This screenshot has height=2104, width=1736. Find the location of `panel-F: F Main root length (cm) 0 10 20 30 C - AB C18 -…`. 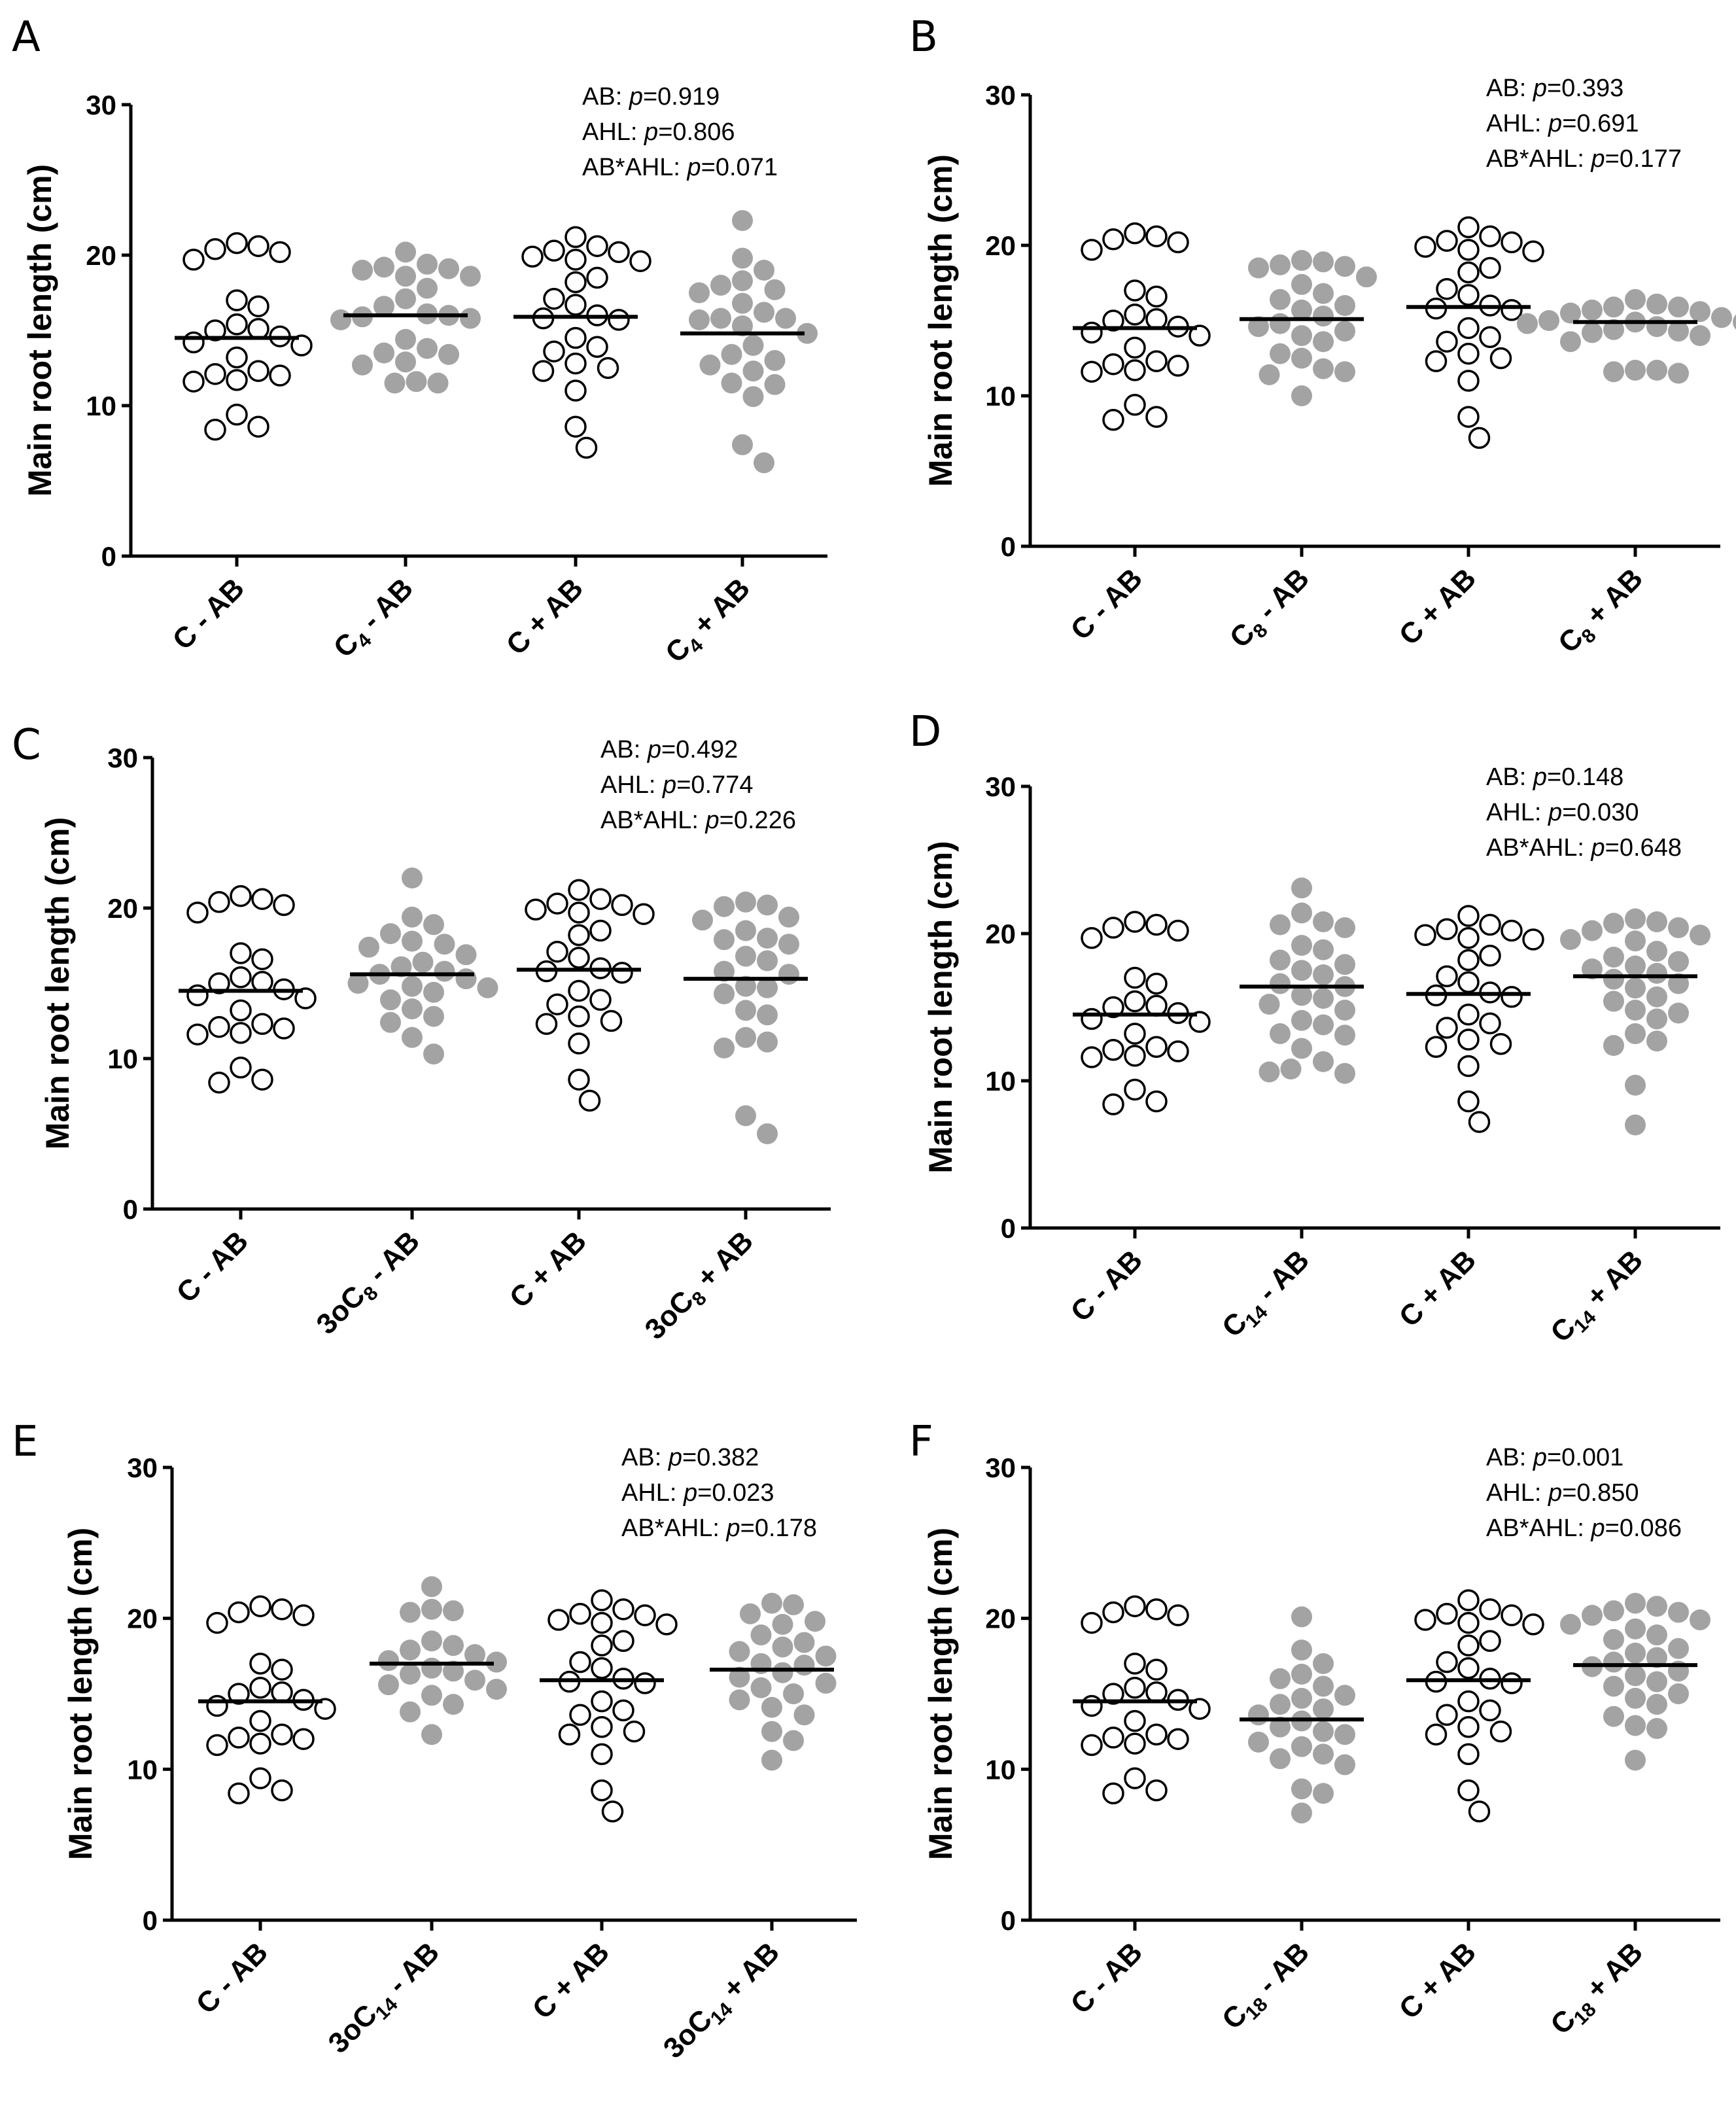

panel-F: F Main root length (cm) 0 10 20 30 C - AB C18 -… is located at coordinates (1314, 1729).